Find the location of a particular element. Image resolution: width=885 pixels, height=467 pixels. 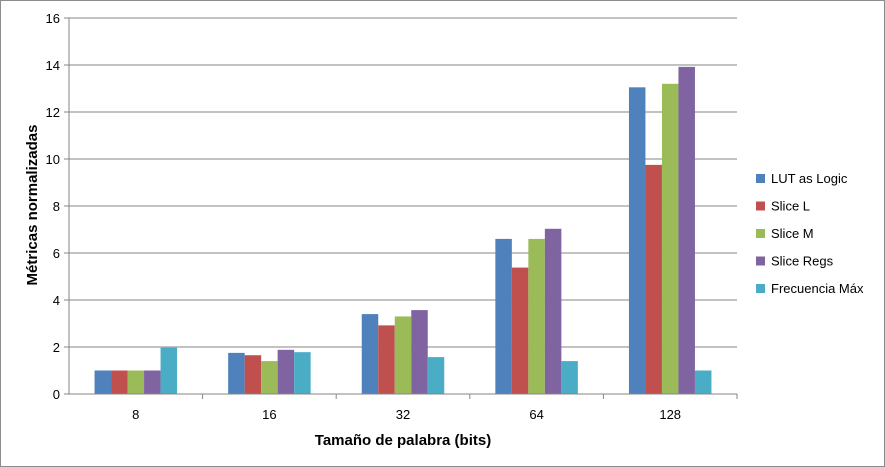

x-tick-label: 32 is located at coordinates (403, 414).